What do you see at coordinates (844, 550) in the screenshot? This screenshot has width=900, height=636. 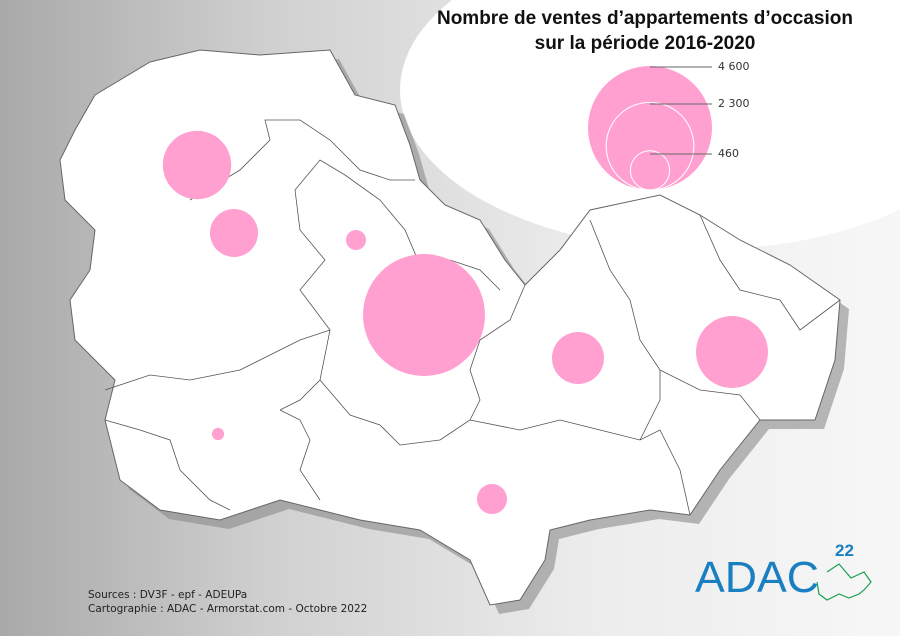 I see `logo-number: 22` at bounding box center [844, 550].